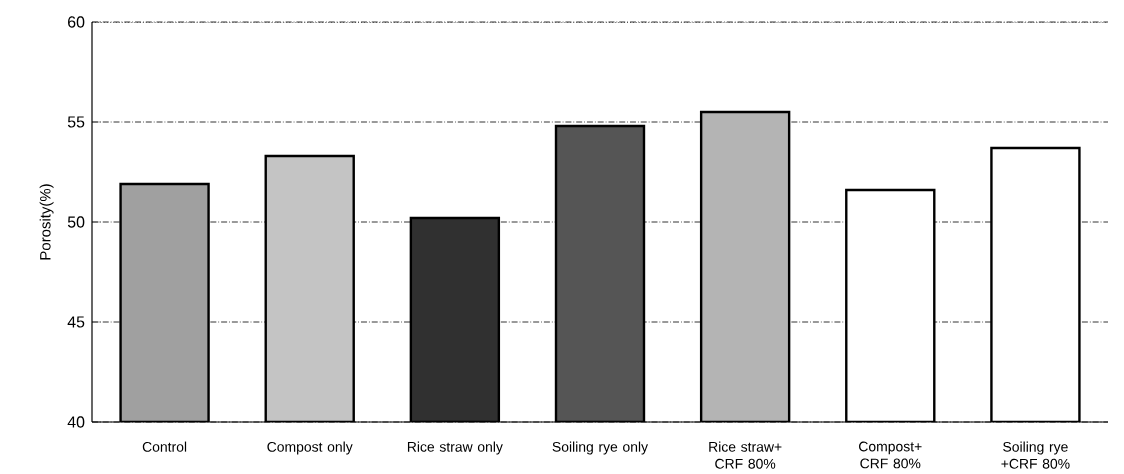 This screenshot has width=1124, height=474. What do you see at coordinates (890, 455) in the screenshot?
I see `x-tick-label: Compost+ CRF 80%` at bounding box center [890, 455].